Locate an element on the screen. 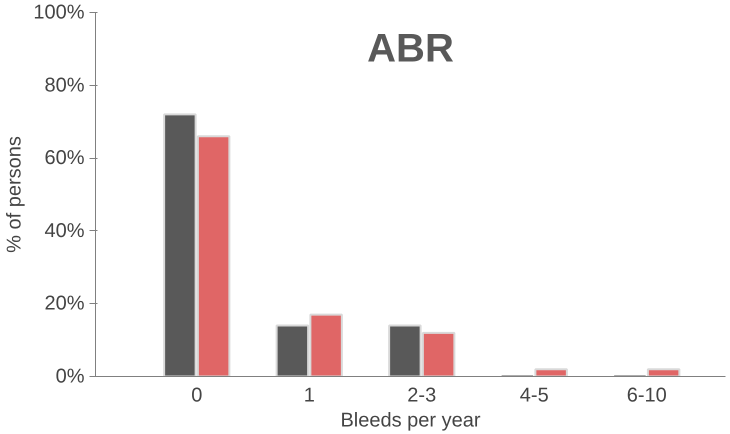  y-tick-label: 0% is located at coordinates (70, 377).